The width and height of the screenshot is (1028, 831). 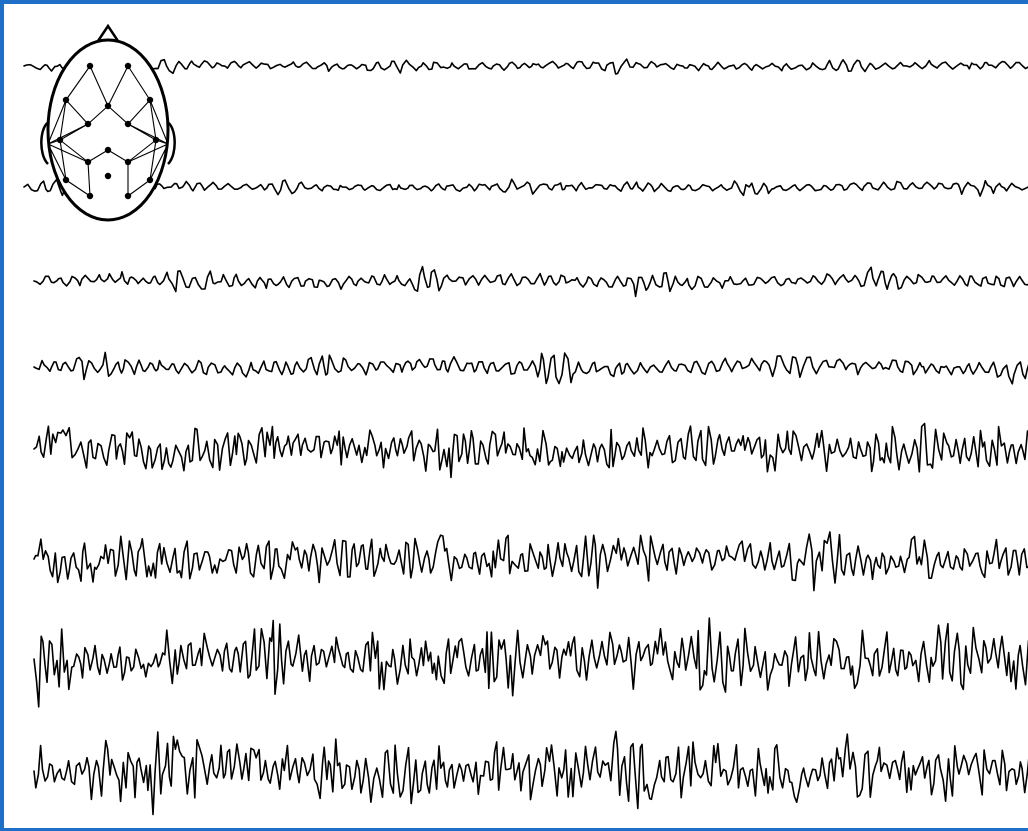 I want to click on electrodes, so click(x=108, y=131).